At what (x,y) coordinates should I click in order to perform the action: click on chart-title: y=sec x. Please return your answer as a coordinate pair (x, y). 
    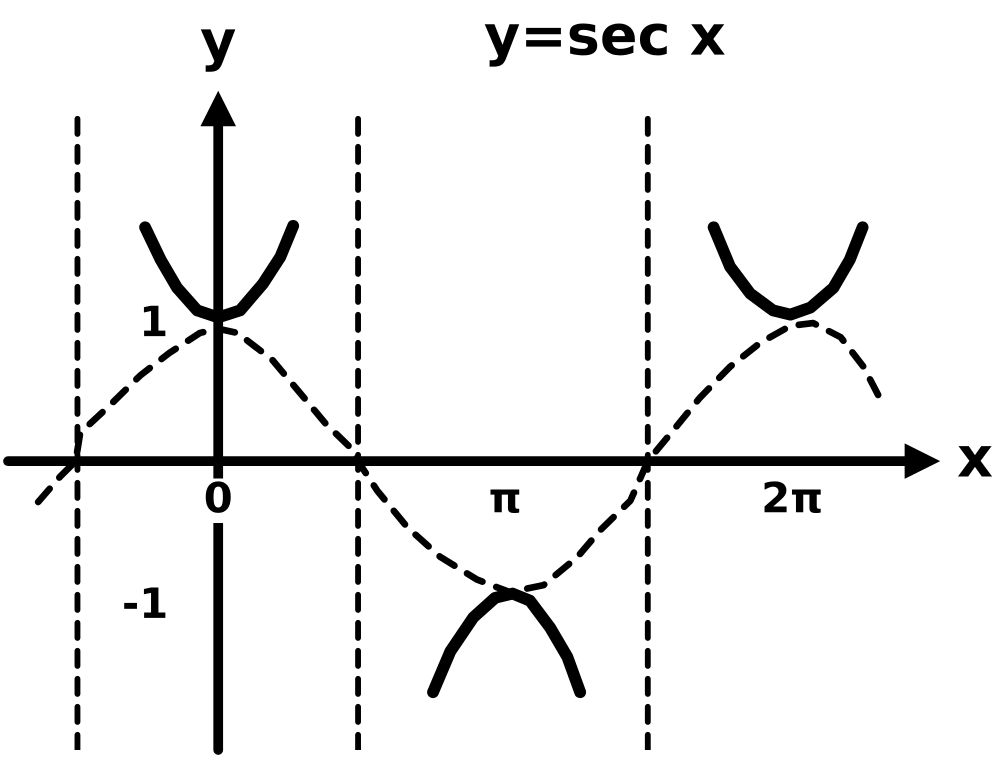
    Looking at the image, I should click on (604, 45).